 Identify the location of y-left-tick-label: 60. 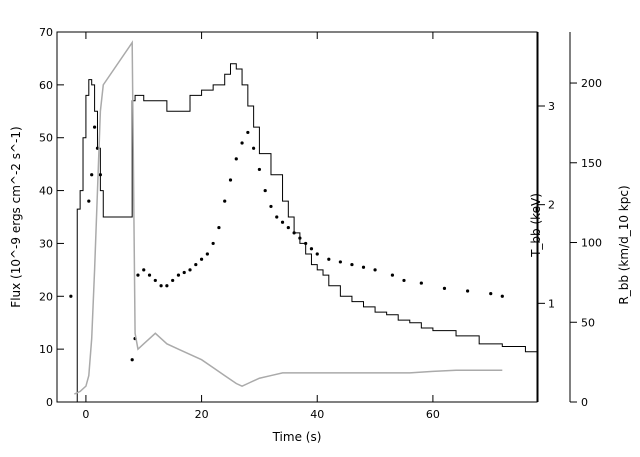
(46, 85).